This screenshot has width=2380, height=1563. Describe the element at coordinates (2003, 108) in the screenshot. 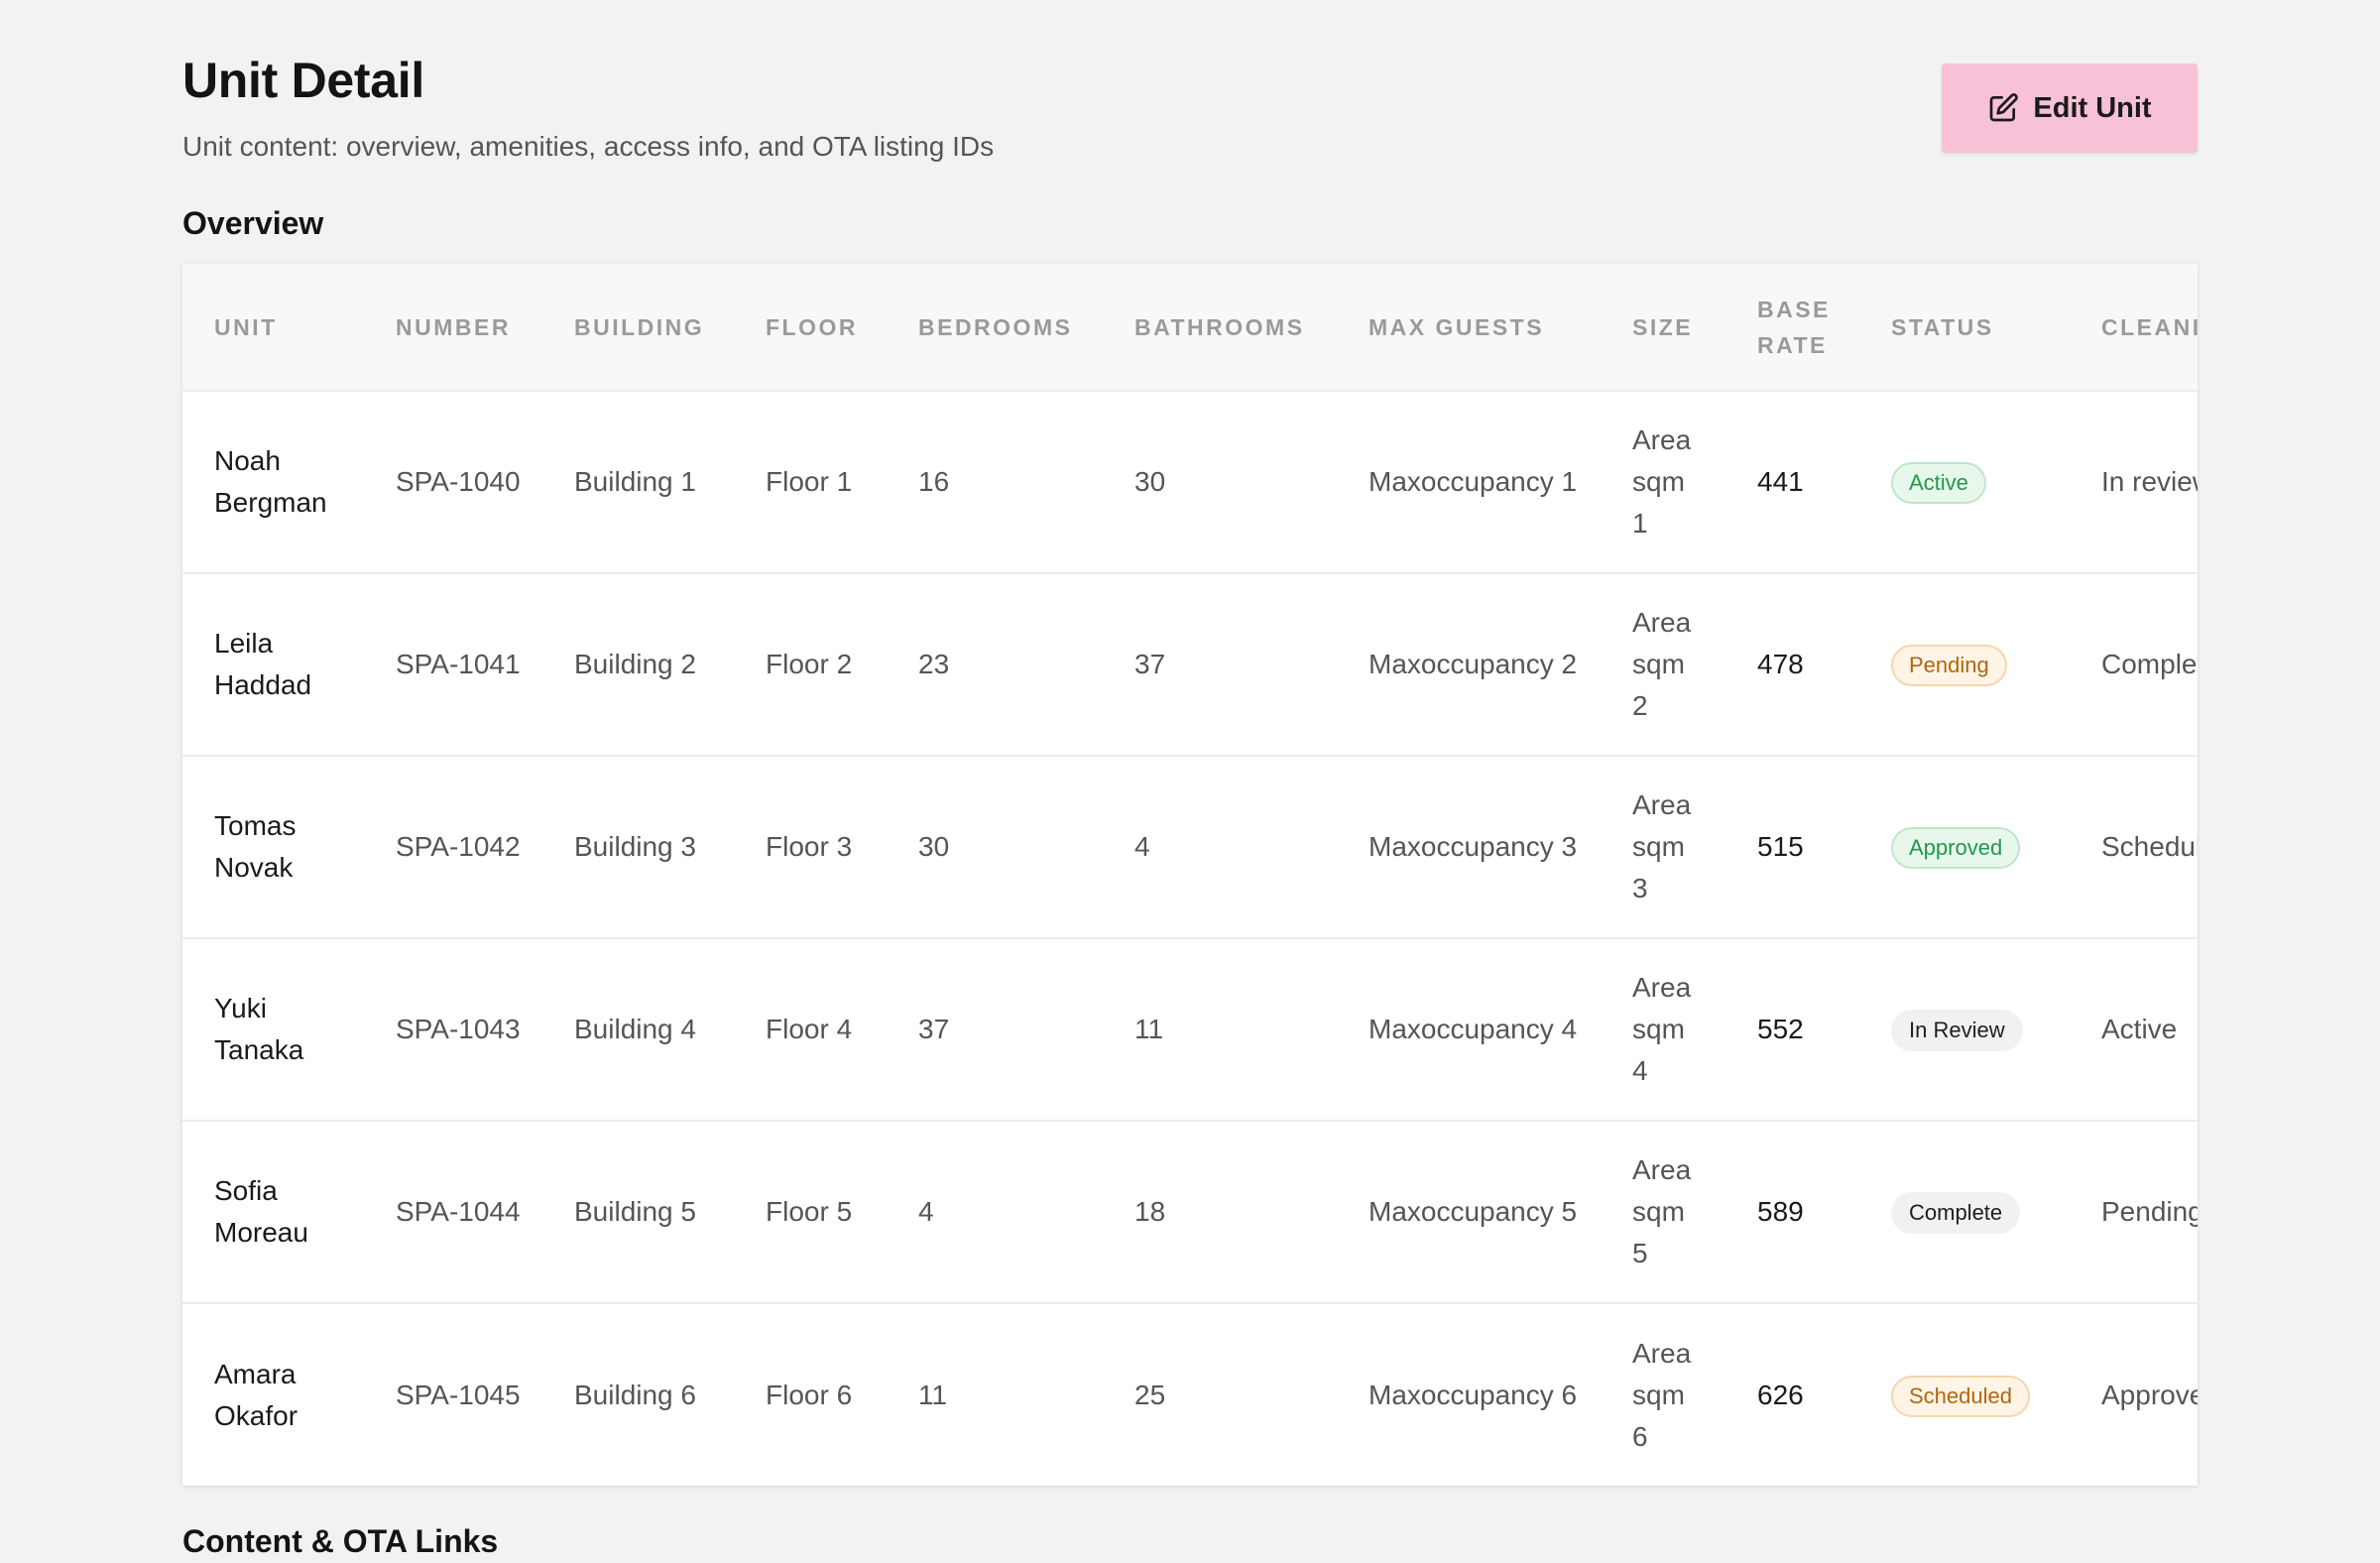

I see `pencil-square-icon` at that location.